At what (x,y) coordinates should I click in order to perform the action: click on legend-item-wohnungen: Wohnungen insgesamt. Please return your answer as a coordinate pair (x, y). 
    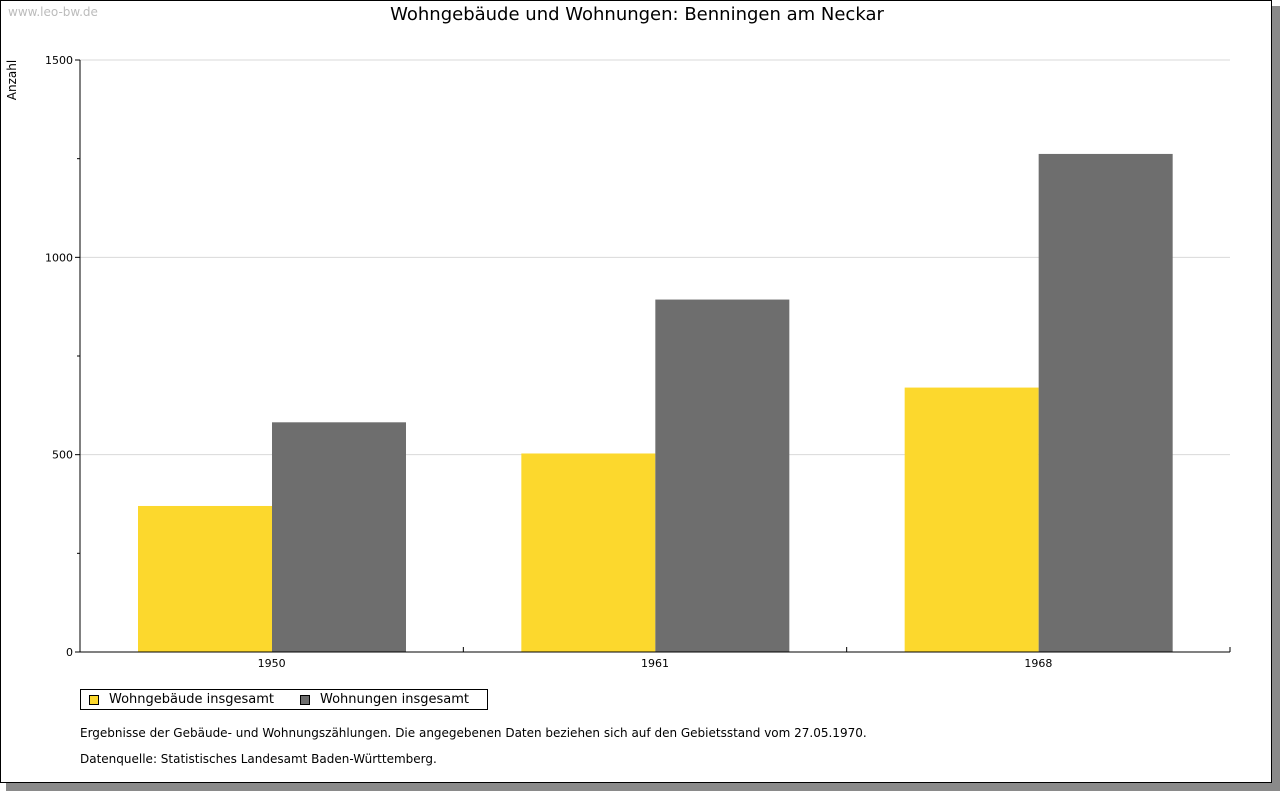
    Looking at the image, I should click on (384, 699).